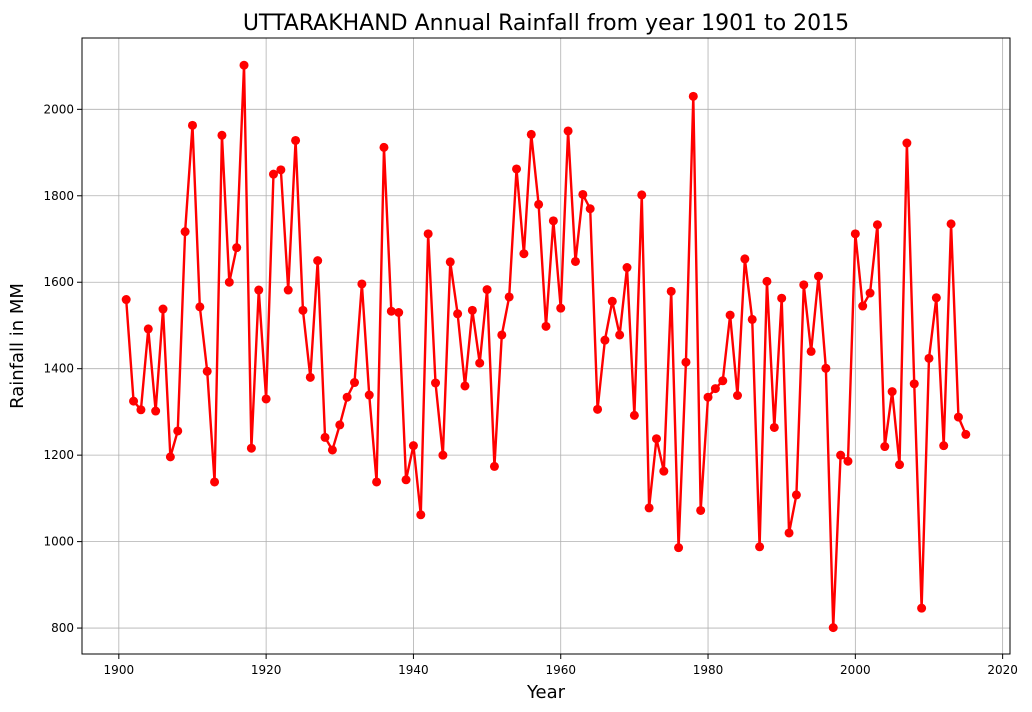 This screenshot has height=712, width=1032. What do you see at coordinates (58, 282) in the screenshot?
I see `y-tick-label: 1600` at bounding box center [58, 282].